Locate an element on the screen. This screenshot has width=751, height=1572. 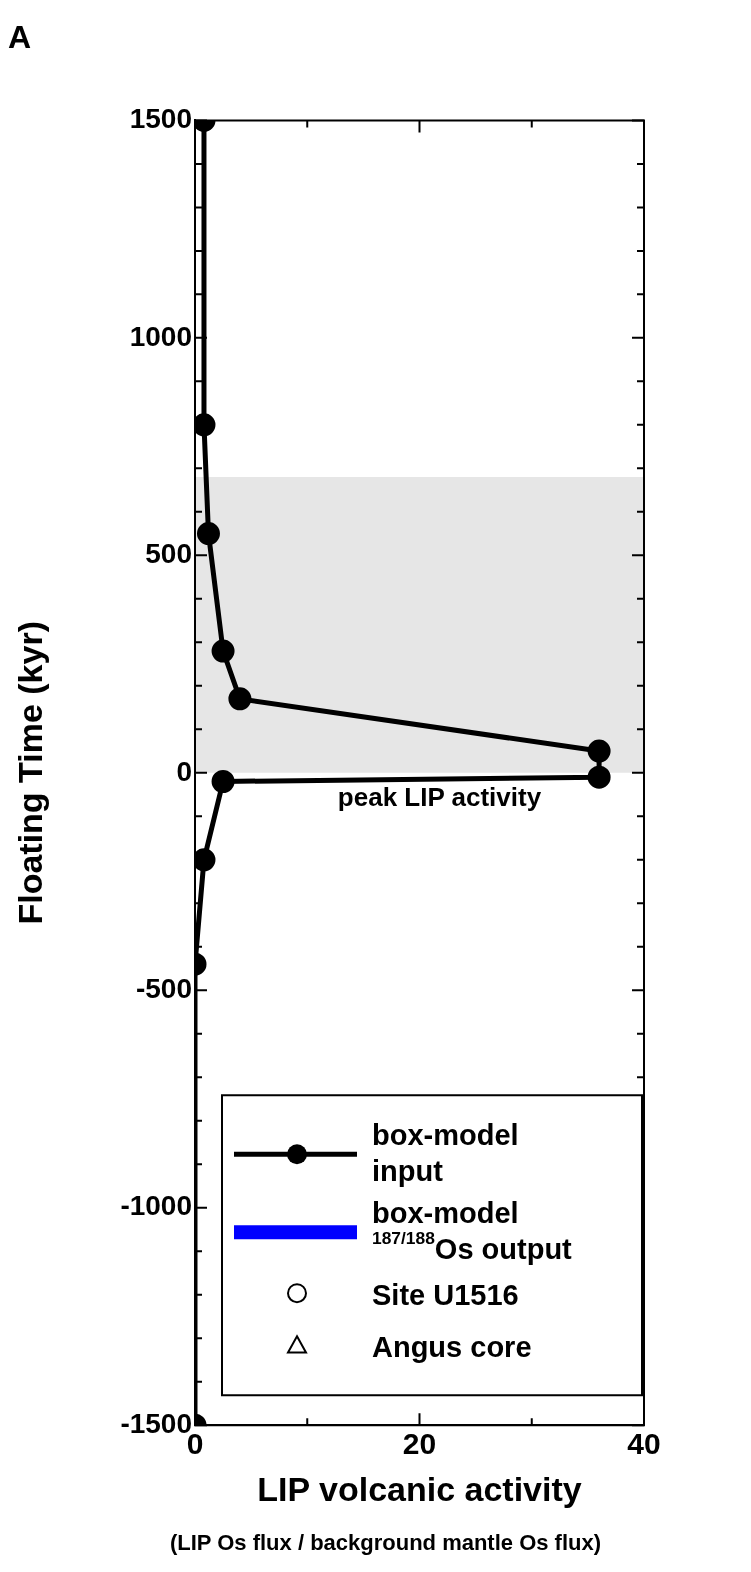
x-axis-title: LIP volcanic activity is located at coordinates (419, 1488).